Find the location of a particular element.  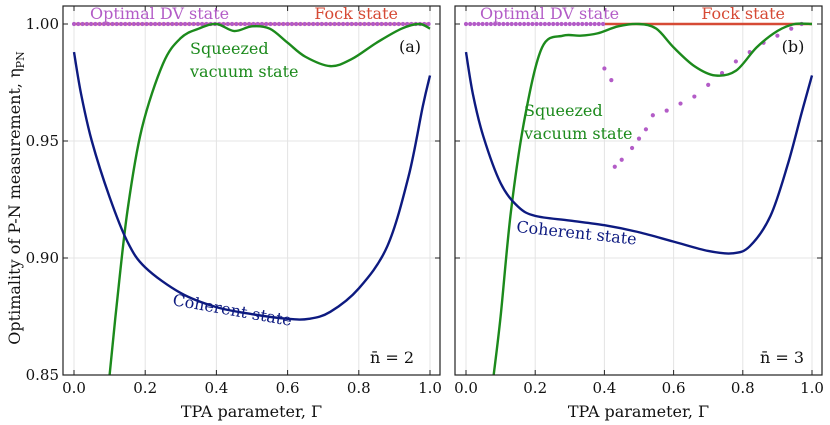

y-tick-label: 0.90 is located at coordinates (42, 258).